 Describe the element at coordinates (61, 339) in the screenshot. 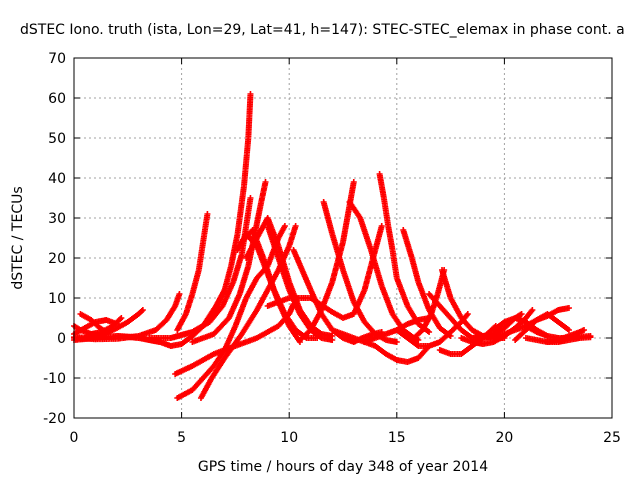

I see `y-tick-label: 0` at that location.